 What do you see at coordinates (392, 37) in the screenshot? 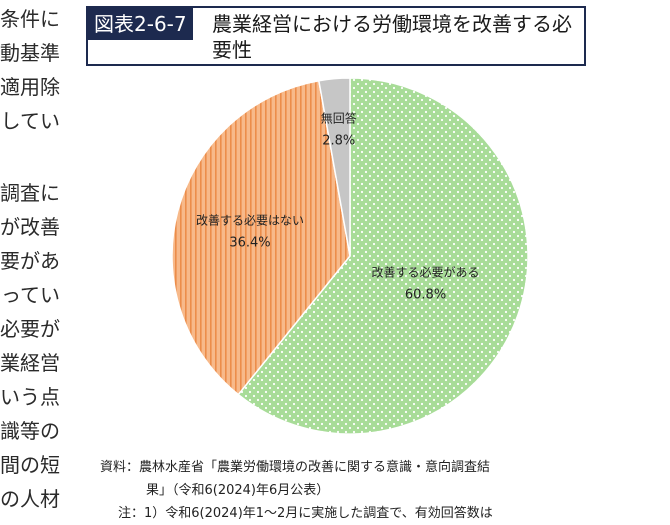
I see `figure-title: 農業経営における労働環境を改善する必要性` at bounding box center [392, 37].